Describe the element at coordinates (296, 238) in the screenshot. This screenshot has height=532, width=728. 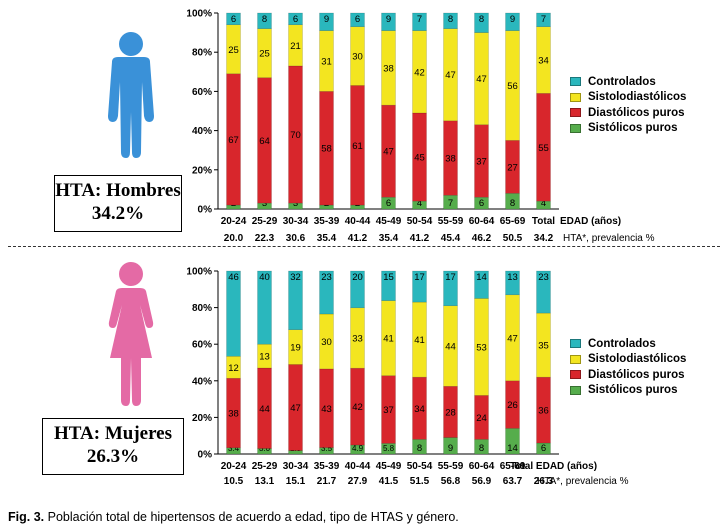
I see `prevalence-value: 30.6` at that location.